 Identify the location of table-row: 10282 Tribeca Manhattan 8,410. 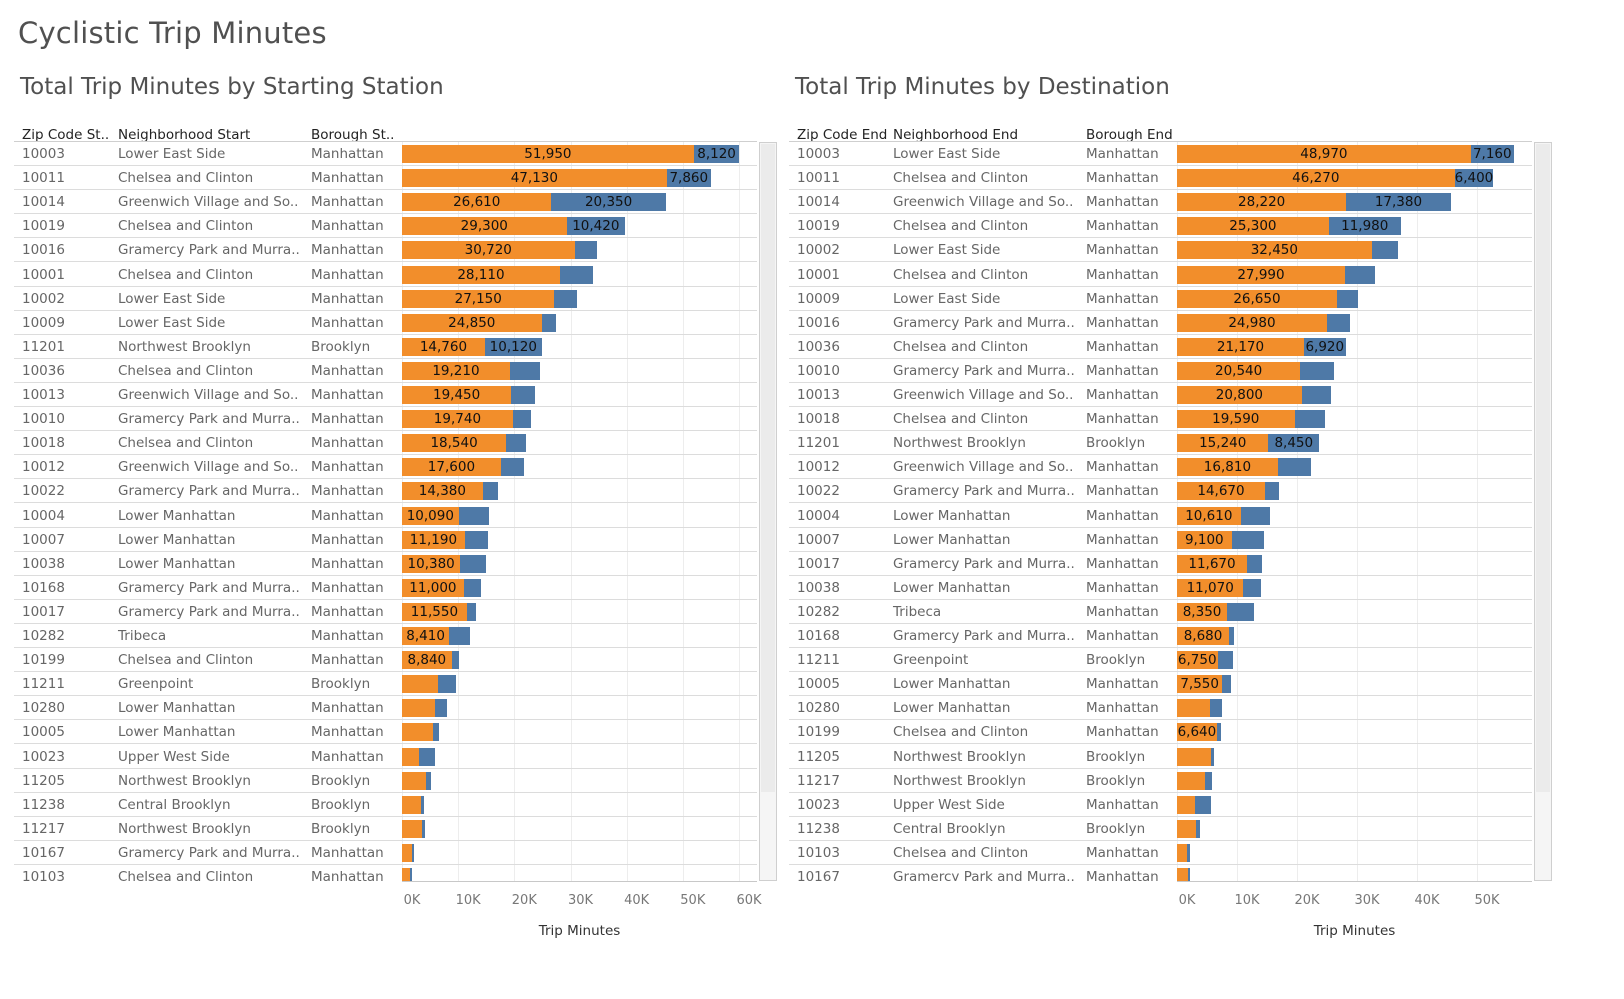
(385, 636).